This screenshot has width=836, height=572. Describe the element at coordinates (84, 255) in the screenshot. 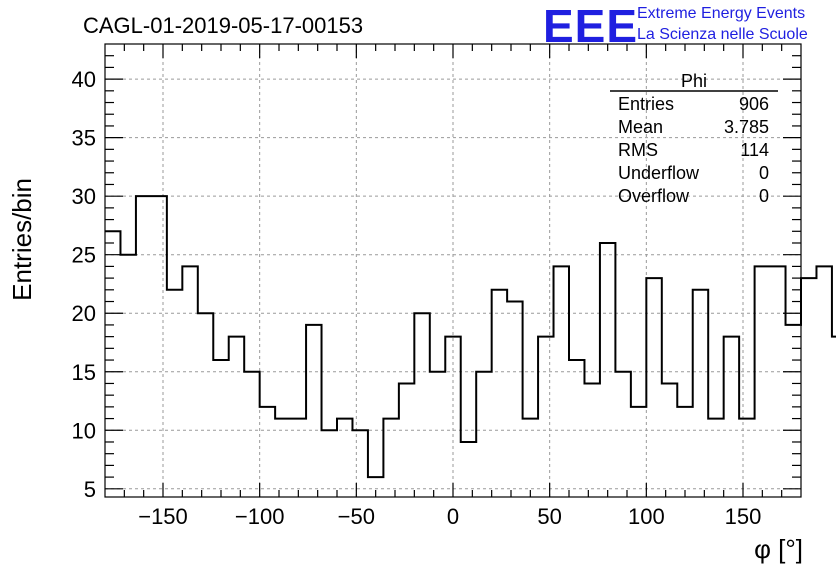

I see `y-tick-label: 25` at that location.